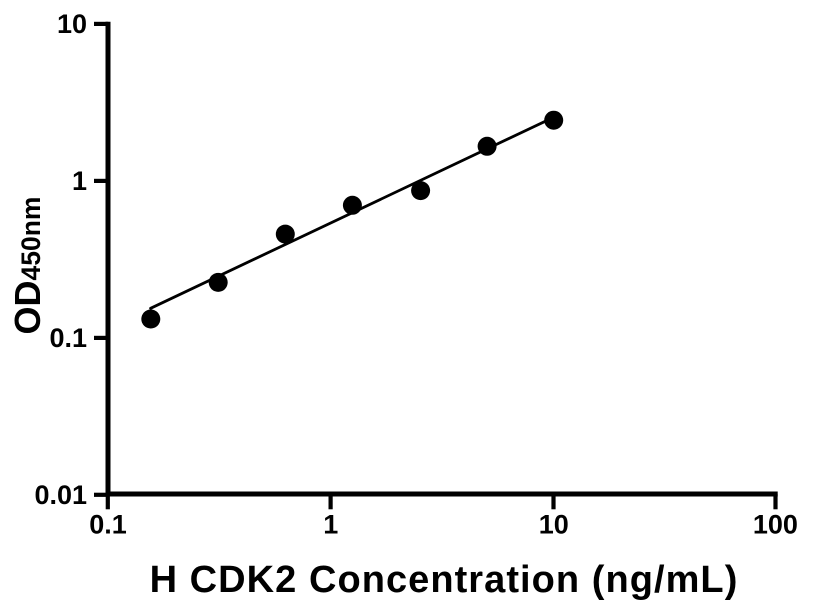 Image resolution: width=816 pixels, height=612 pixels. I want to click on svg-text: OD450nm, so click(27, 266).